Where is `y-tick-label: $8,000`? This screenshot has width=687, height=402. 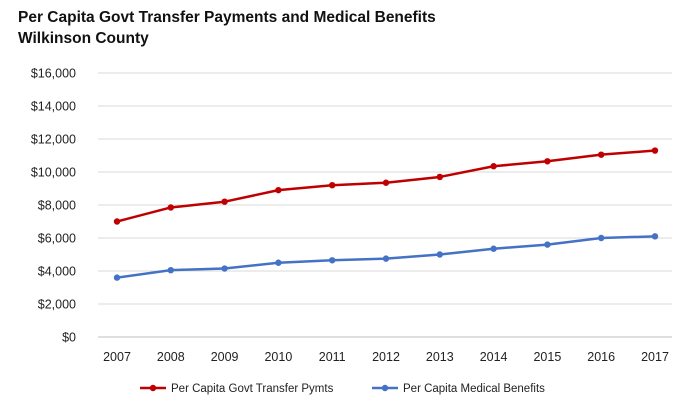 y-tick-label: $8,000 is located at coordinates (57, 206).